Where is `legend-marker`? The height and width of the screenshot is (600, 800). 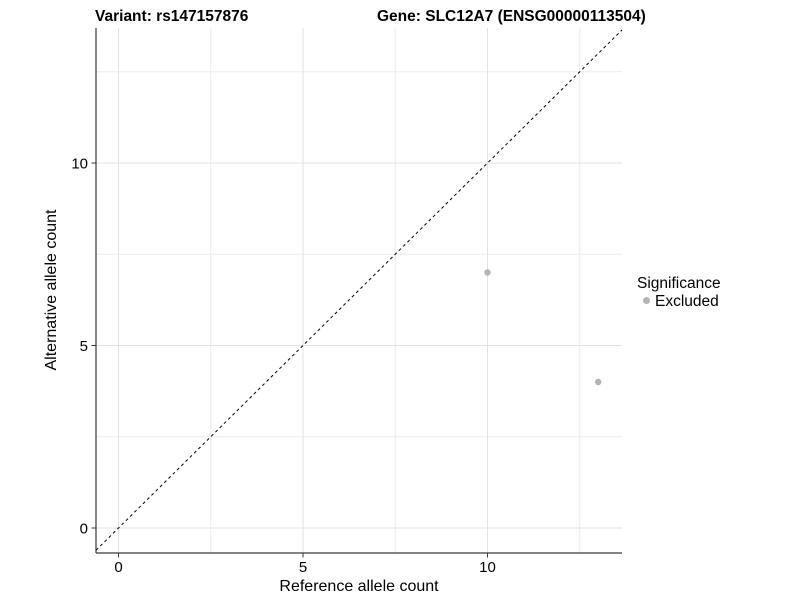
legend-marker is located at coordinates (646, 300).